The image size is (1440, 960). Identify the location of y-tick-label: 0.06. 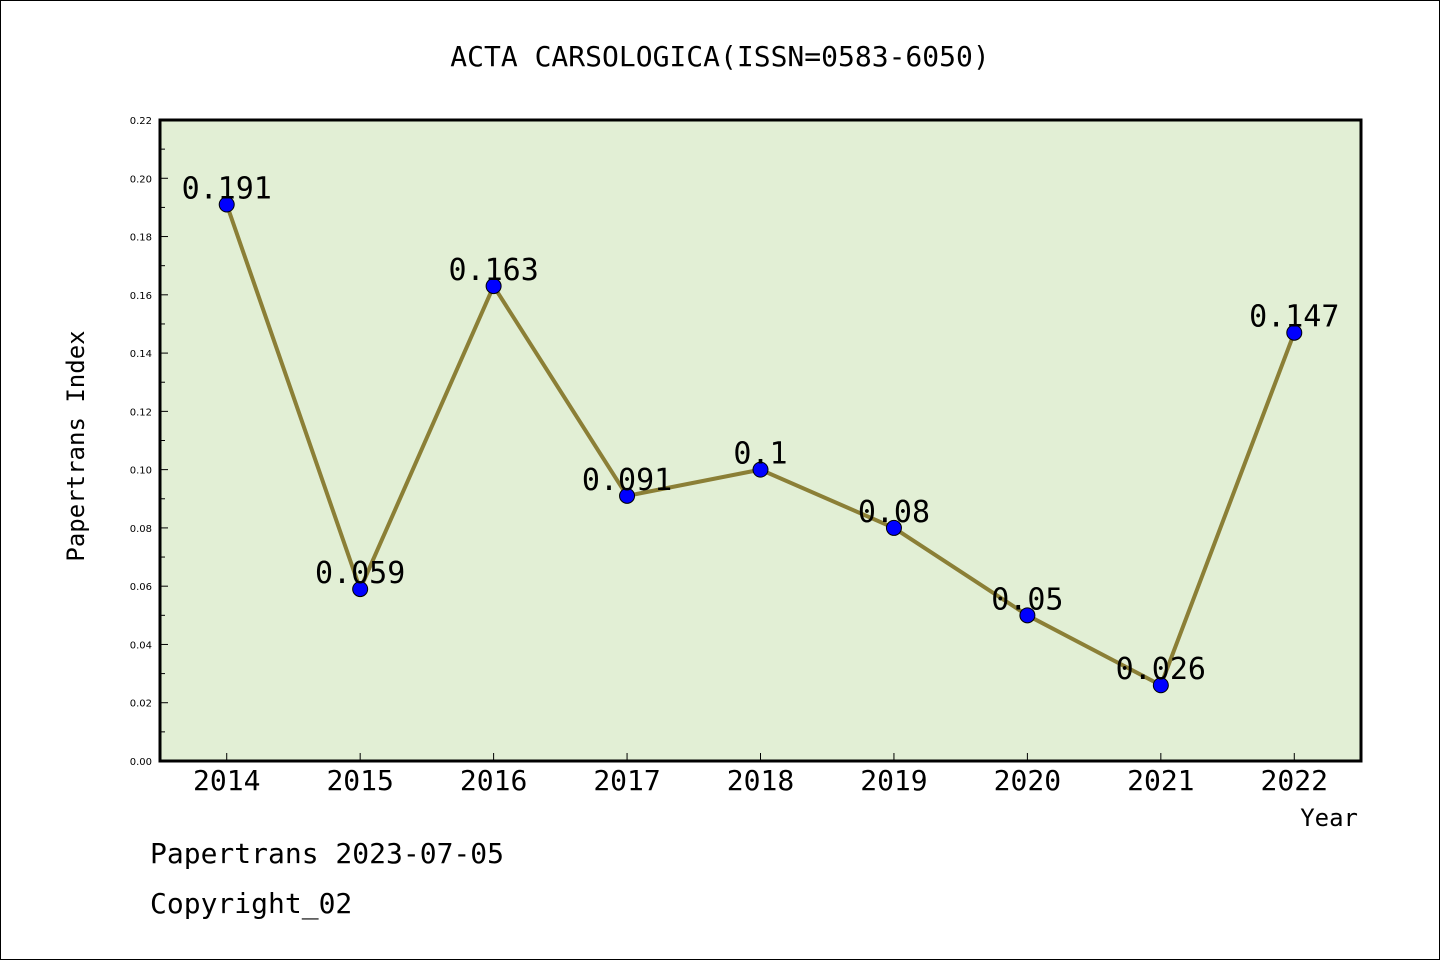
(141, 587).